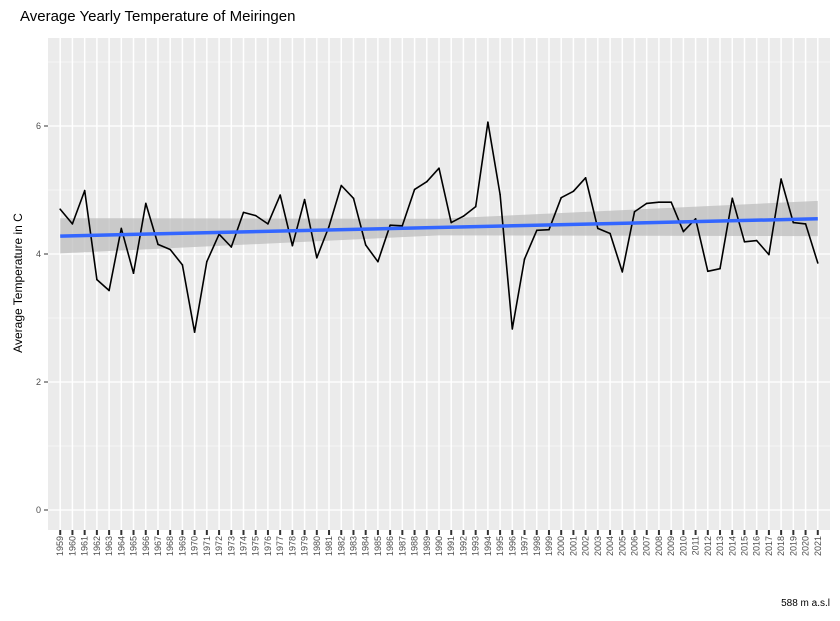 The height and width of the screenshot is (621, 840). What do you see at coordinates (769, 546) in the screenshot?
I see `x-tick-label: 2017` at bounding box center [769, 546].